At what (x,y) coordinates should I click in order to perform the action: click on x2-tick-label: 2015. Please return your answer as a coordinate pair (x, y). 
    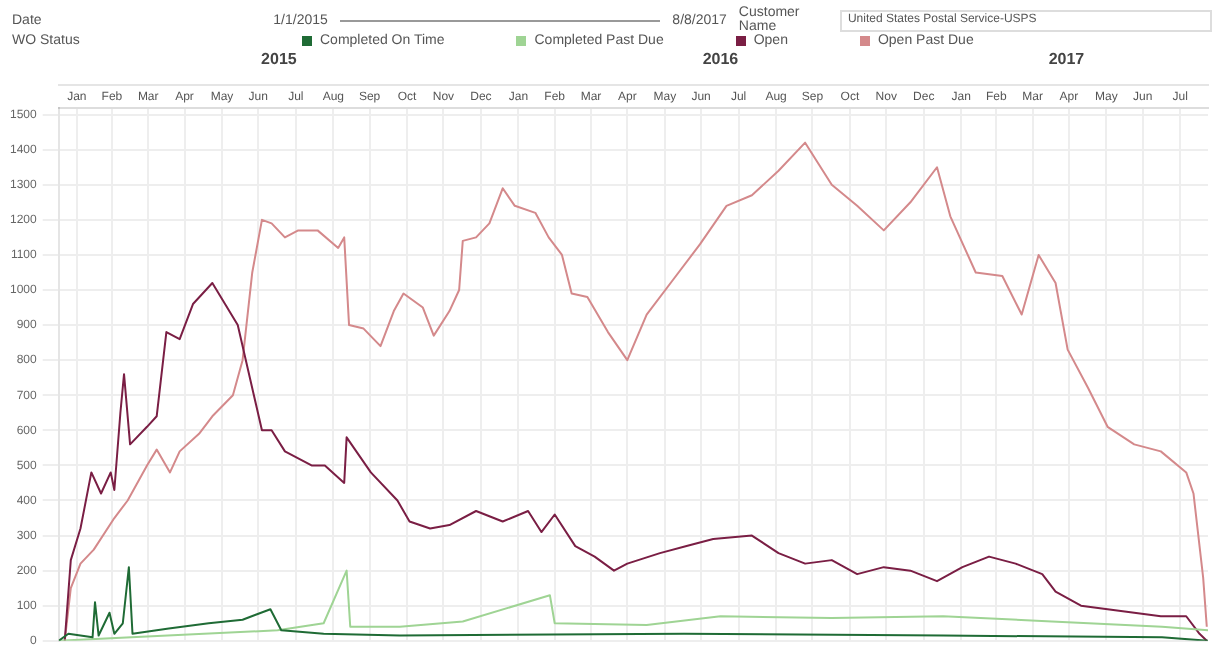
    Looking at the image, I should click on (279, 59).